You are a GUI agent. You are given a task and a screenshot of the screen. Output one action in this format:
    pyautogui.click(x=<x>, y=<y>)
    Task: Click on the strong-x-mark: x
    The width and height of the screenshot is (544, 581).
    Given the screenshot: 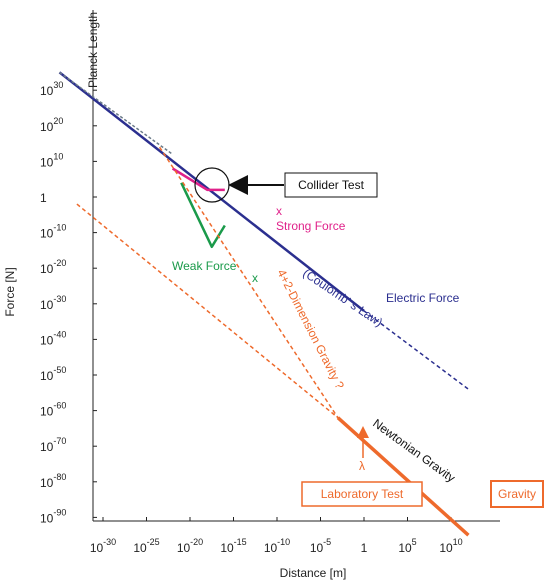 What is the action you would take?
    pyautogui.click(x=279, y=211)
    